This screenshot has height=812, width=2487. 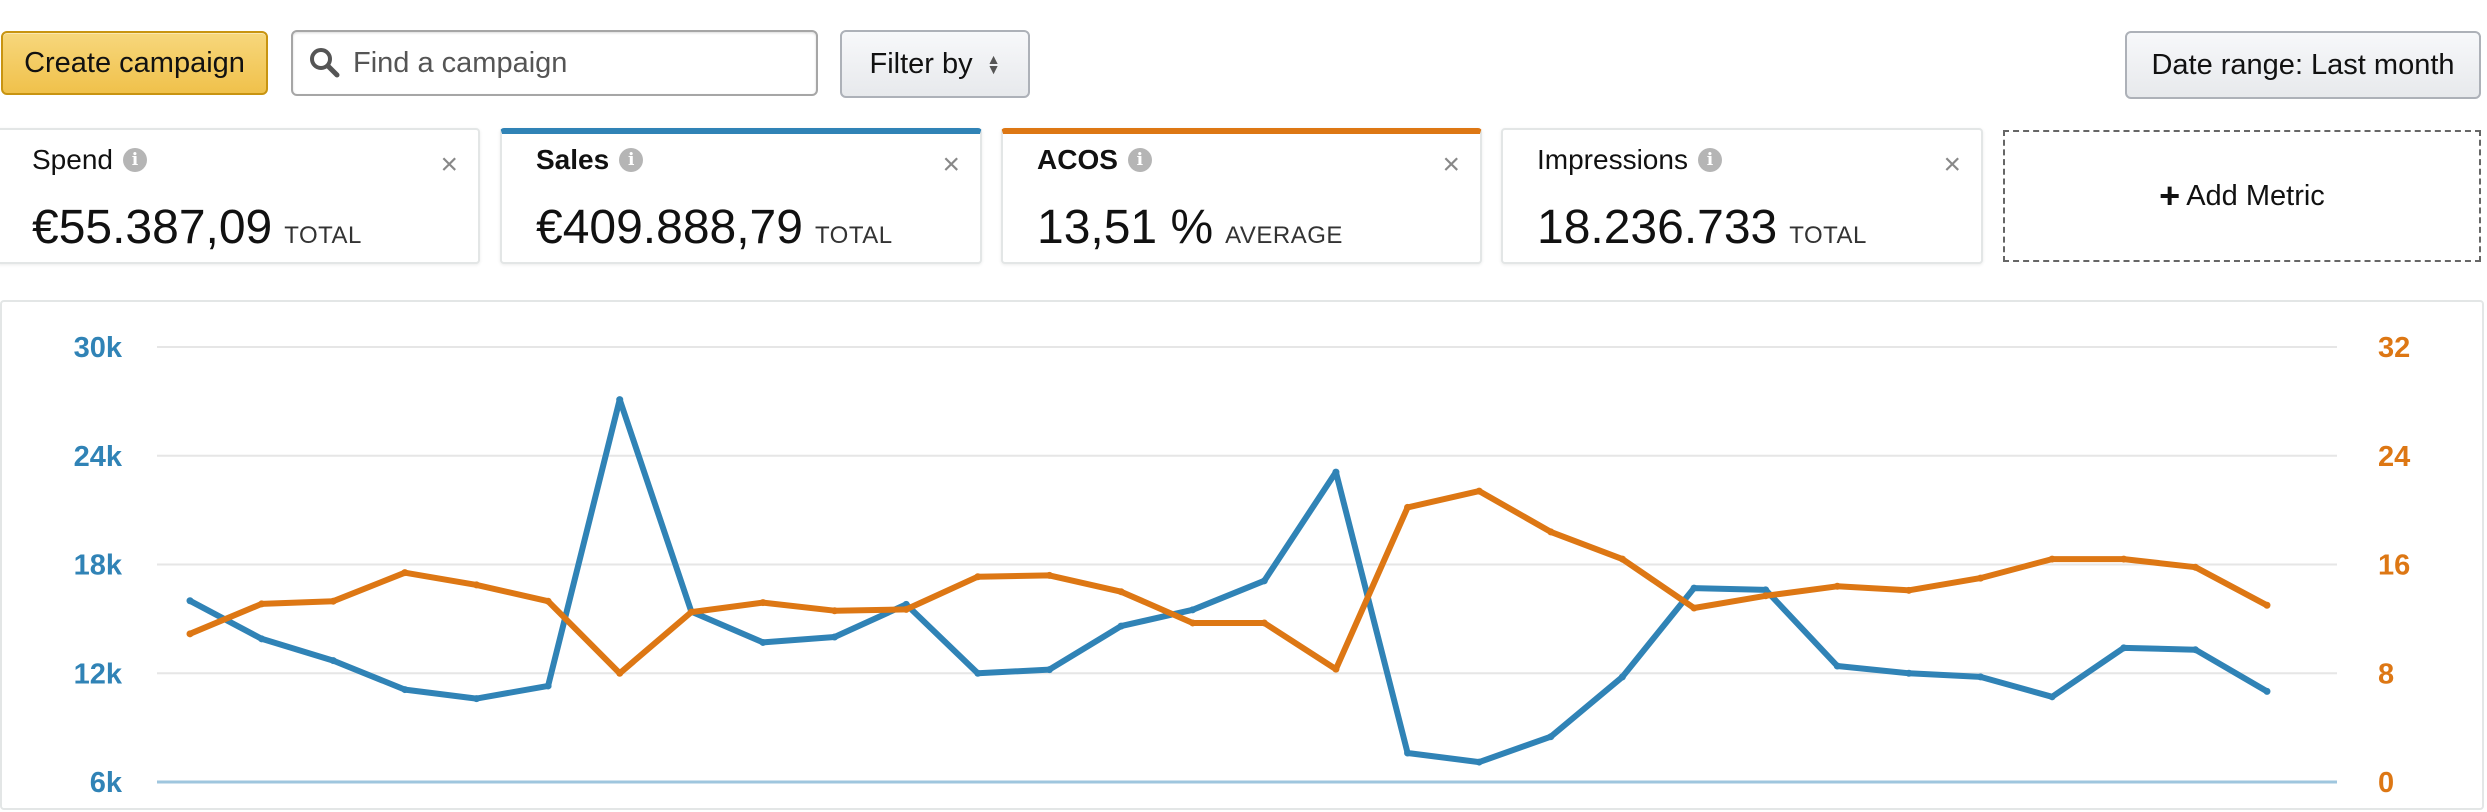 What do you see at coordinates (325, 63) in the screenshot?
I see `search-icon` at bounding box center [325, 63].